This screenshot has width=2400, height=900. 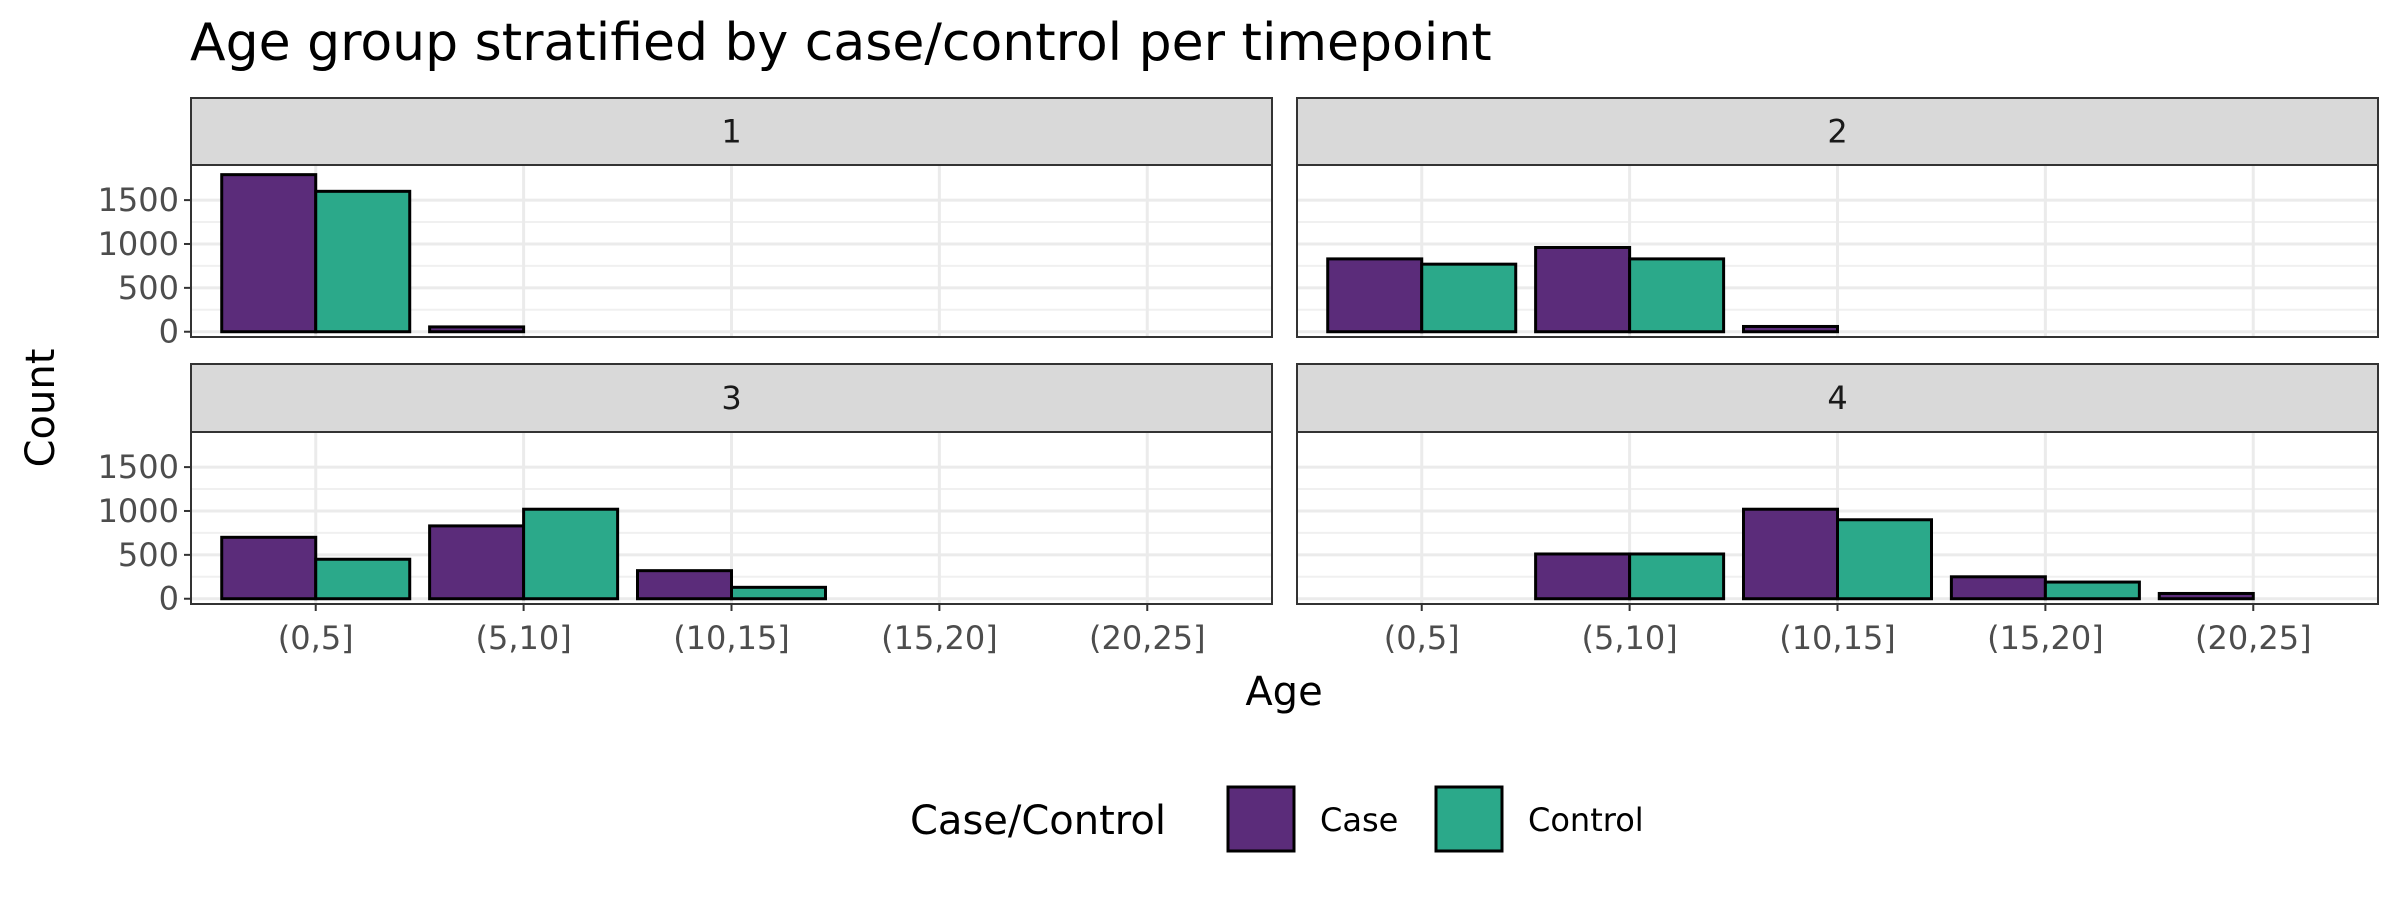 I want to click on legend-key-case, so click(x=1261, y=819).